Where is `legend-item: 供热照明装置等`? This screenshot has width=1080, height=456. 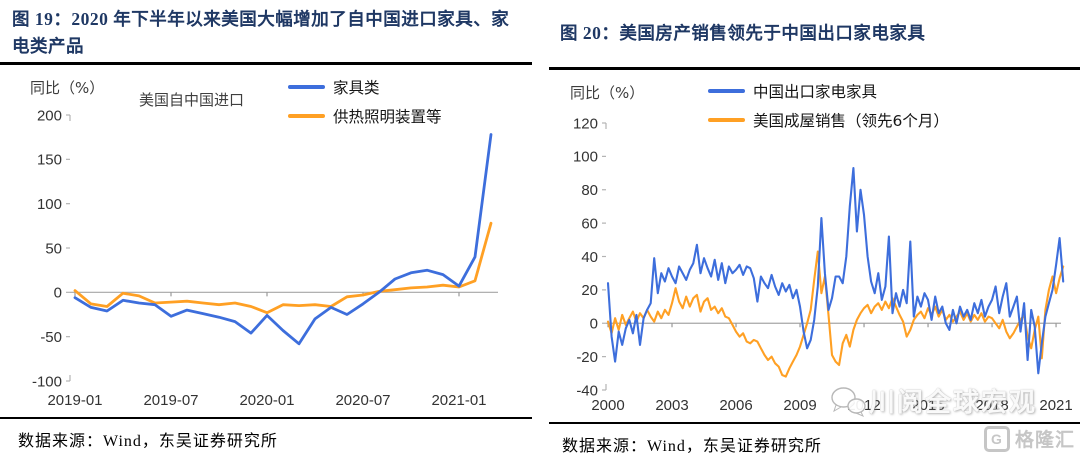 legend-item: 供热照明装置等 is located at coordinates (365, 116).